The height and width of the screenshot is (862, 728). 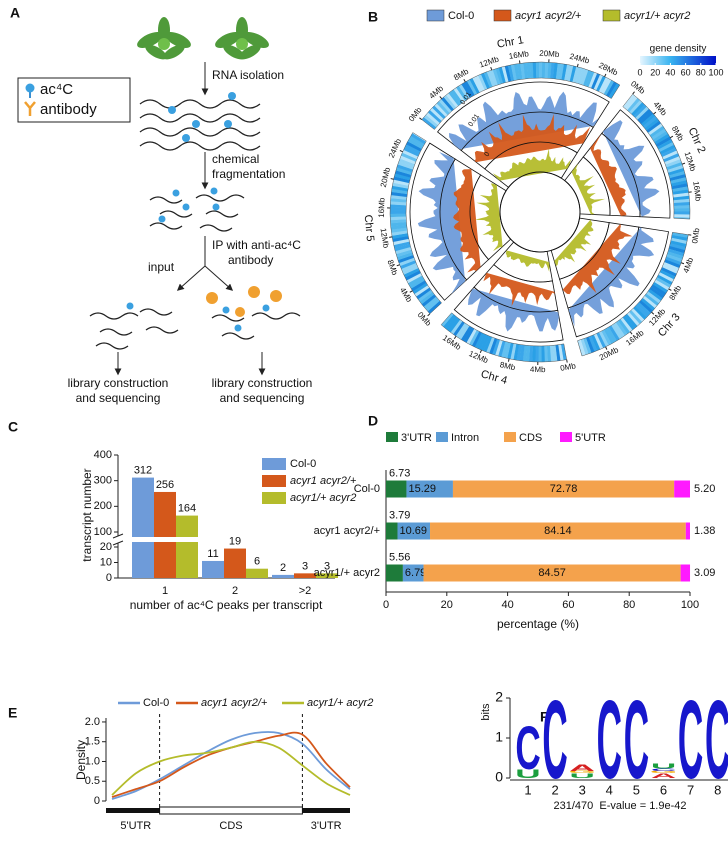 What do you see at coordinates (15, 13) in the screenshot?
I see `panel-label: A` at bounding box center [15, 13].